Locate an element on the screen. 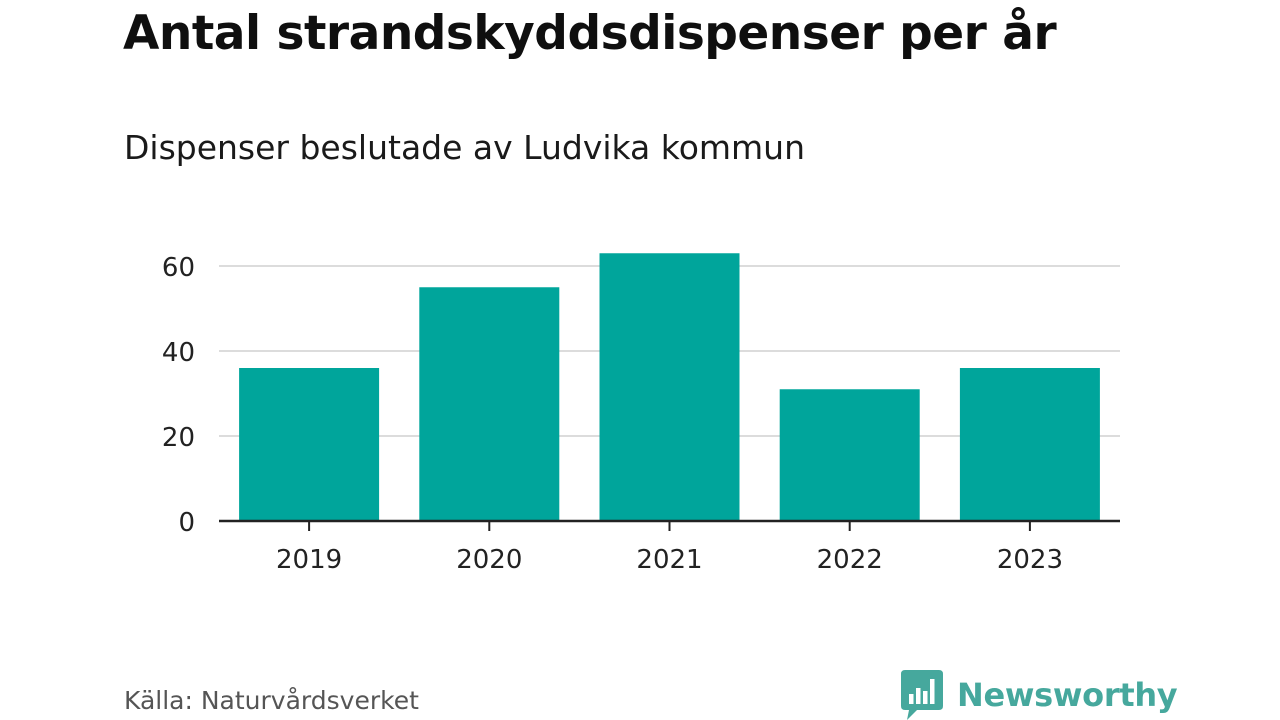 This screenshot has height=720, width=1280. bar-2020 is located at coordinates (489, 404).